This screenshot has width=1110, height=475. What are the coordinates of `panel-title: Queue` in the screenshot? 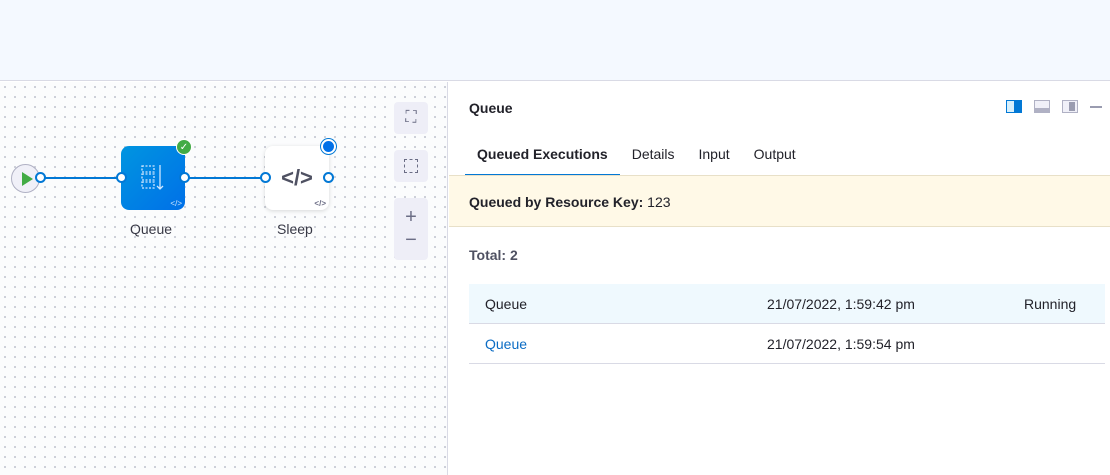 It's located at (491, 108).